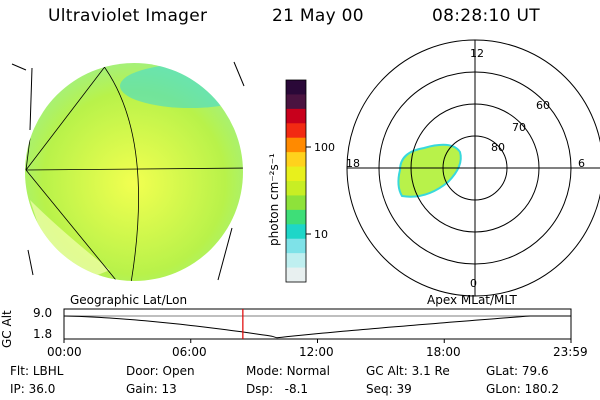 Image resolution: width=600 pixels, height=400 pixels. Describe the element at coordinates (473, 283) in the screenshot. I see `mlt-label-0: 0` at that location.